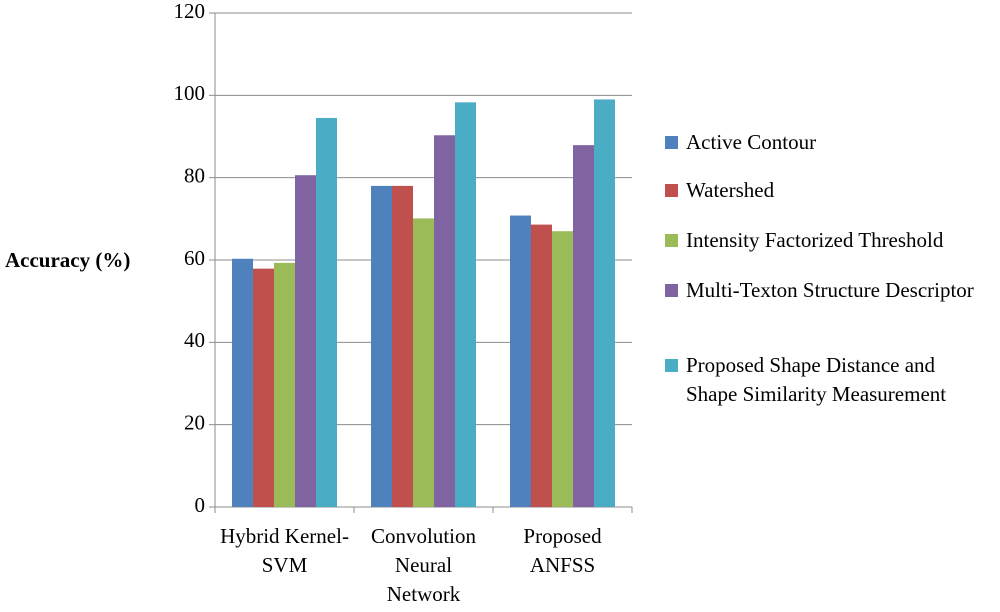  I want to click on x-tick-label: Hybrid Kernel-SVM, so click(284, 550).